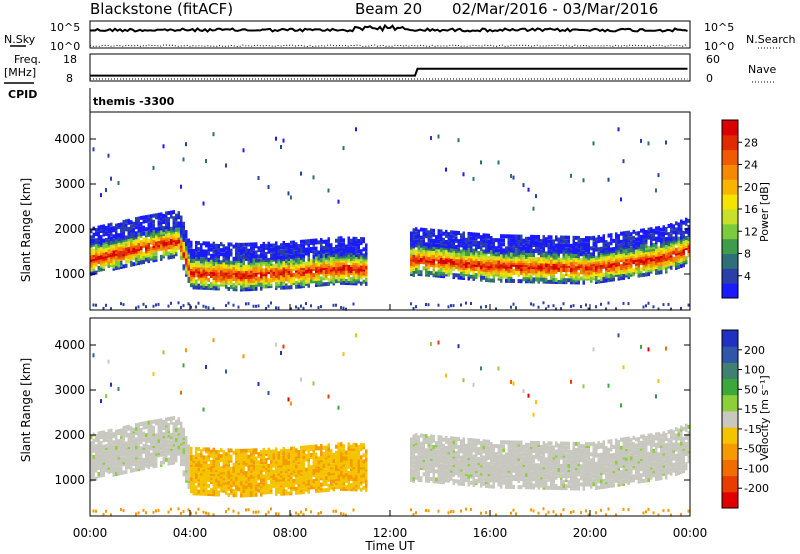  I want to click on y-tick-label: 3000, so click(69, 184).